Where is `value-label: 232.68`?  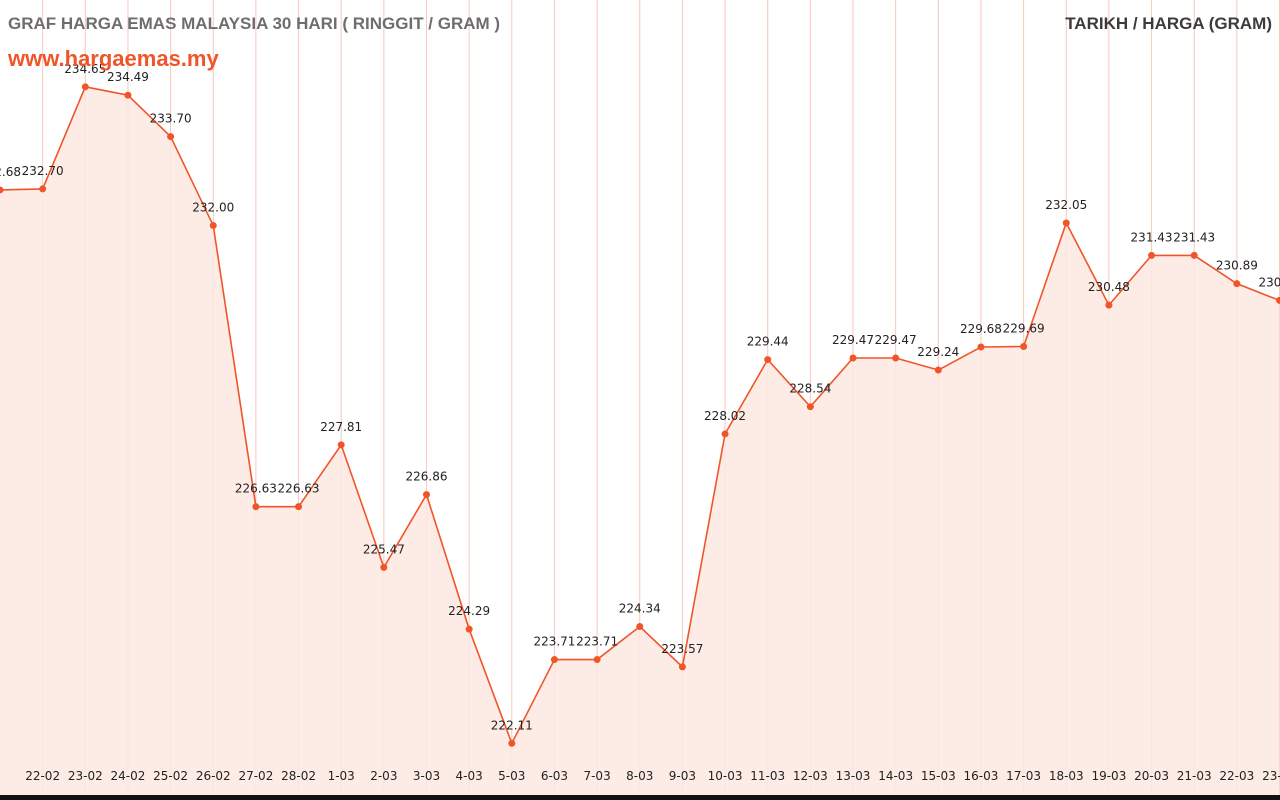 value-label: 232.68 is located at coordinates (10, 172).